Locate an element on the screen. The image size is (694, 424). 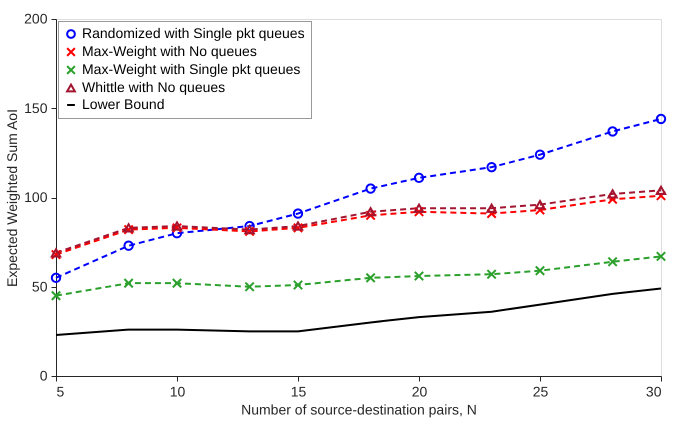
y-tick-label: 50 is located at coordinates (40, 286).